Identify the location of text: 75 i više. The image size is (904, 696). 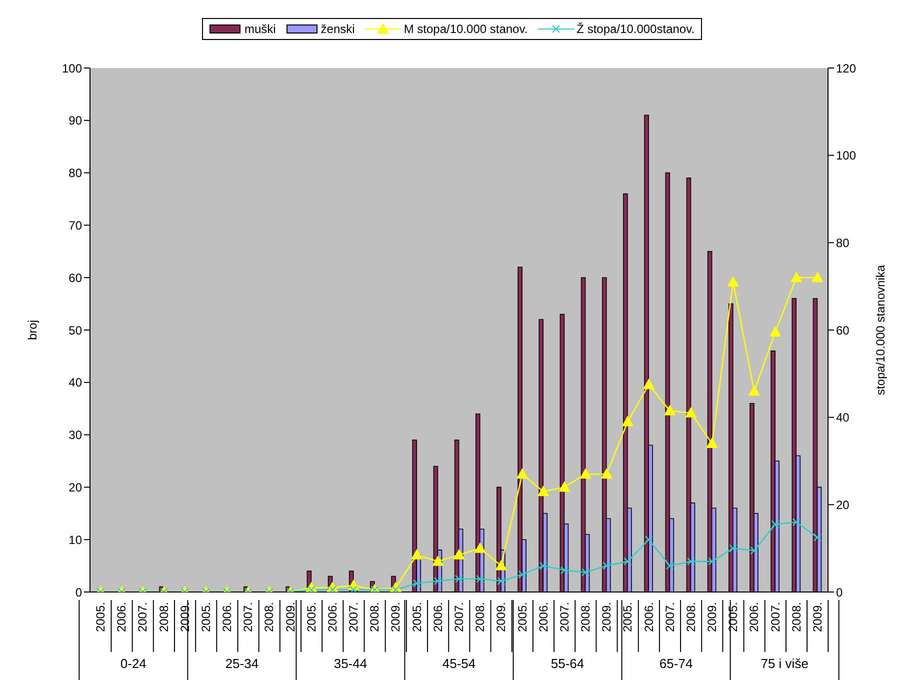
(784, 663).